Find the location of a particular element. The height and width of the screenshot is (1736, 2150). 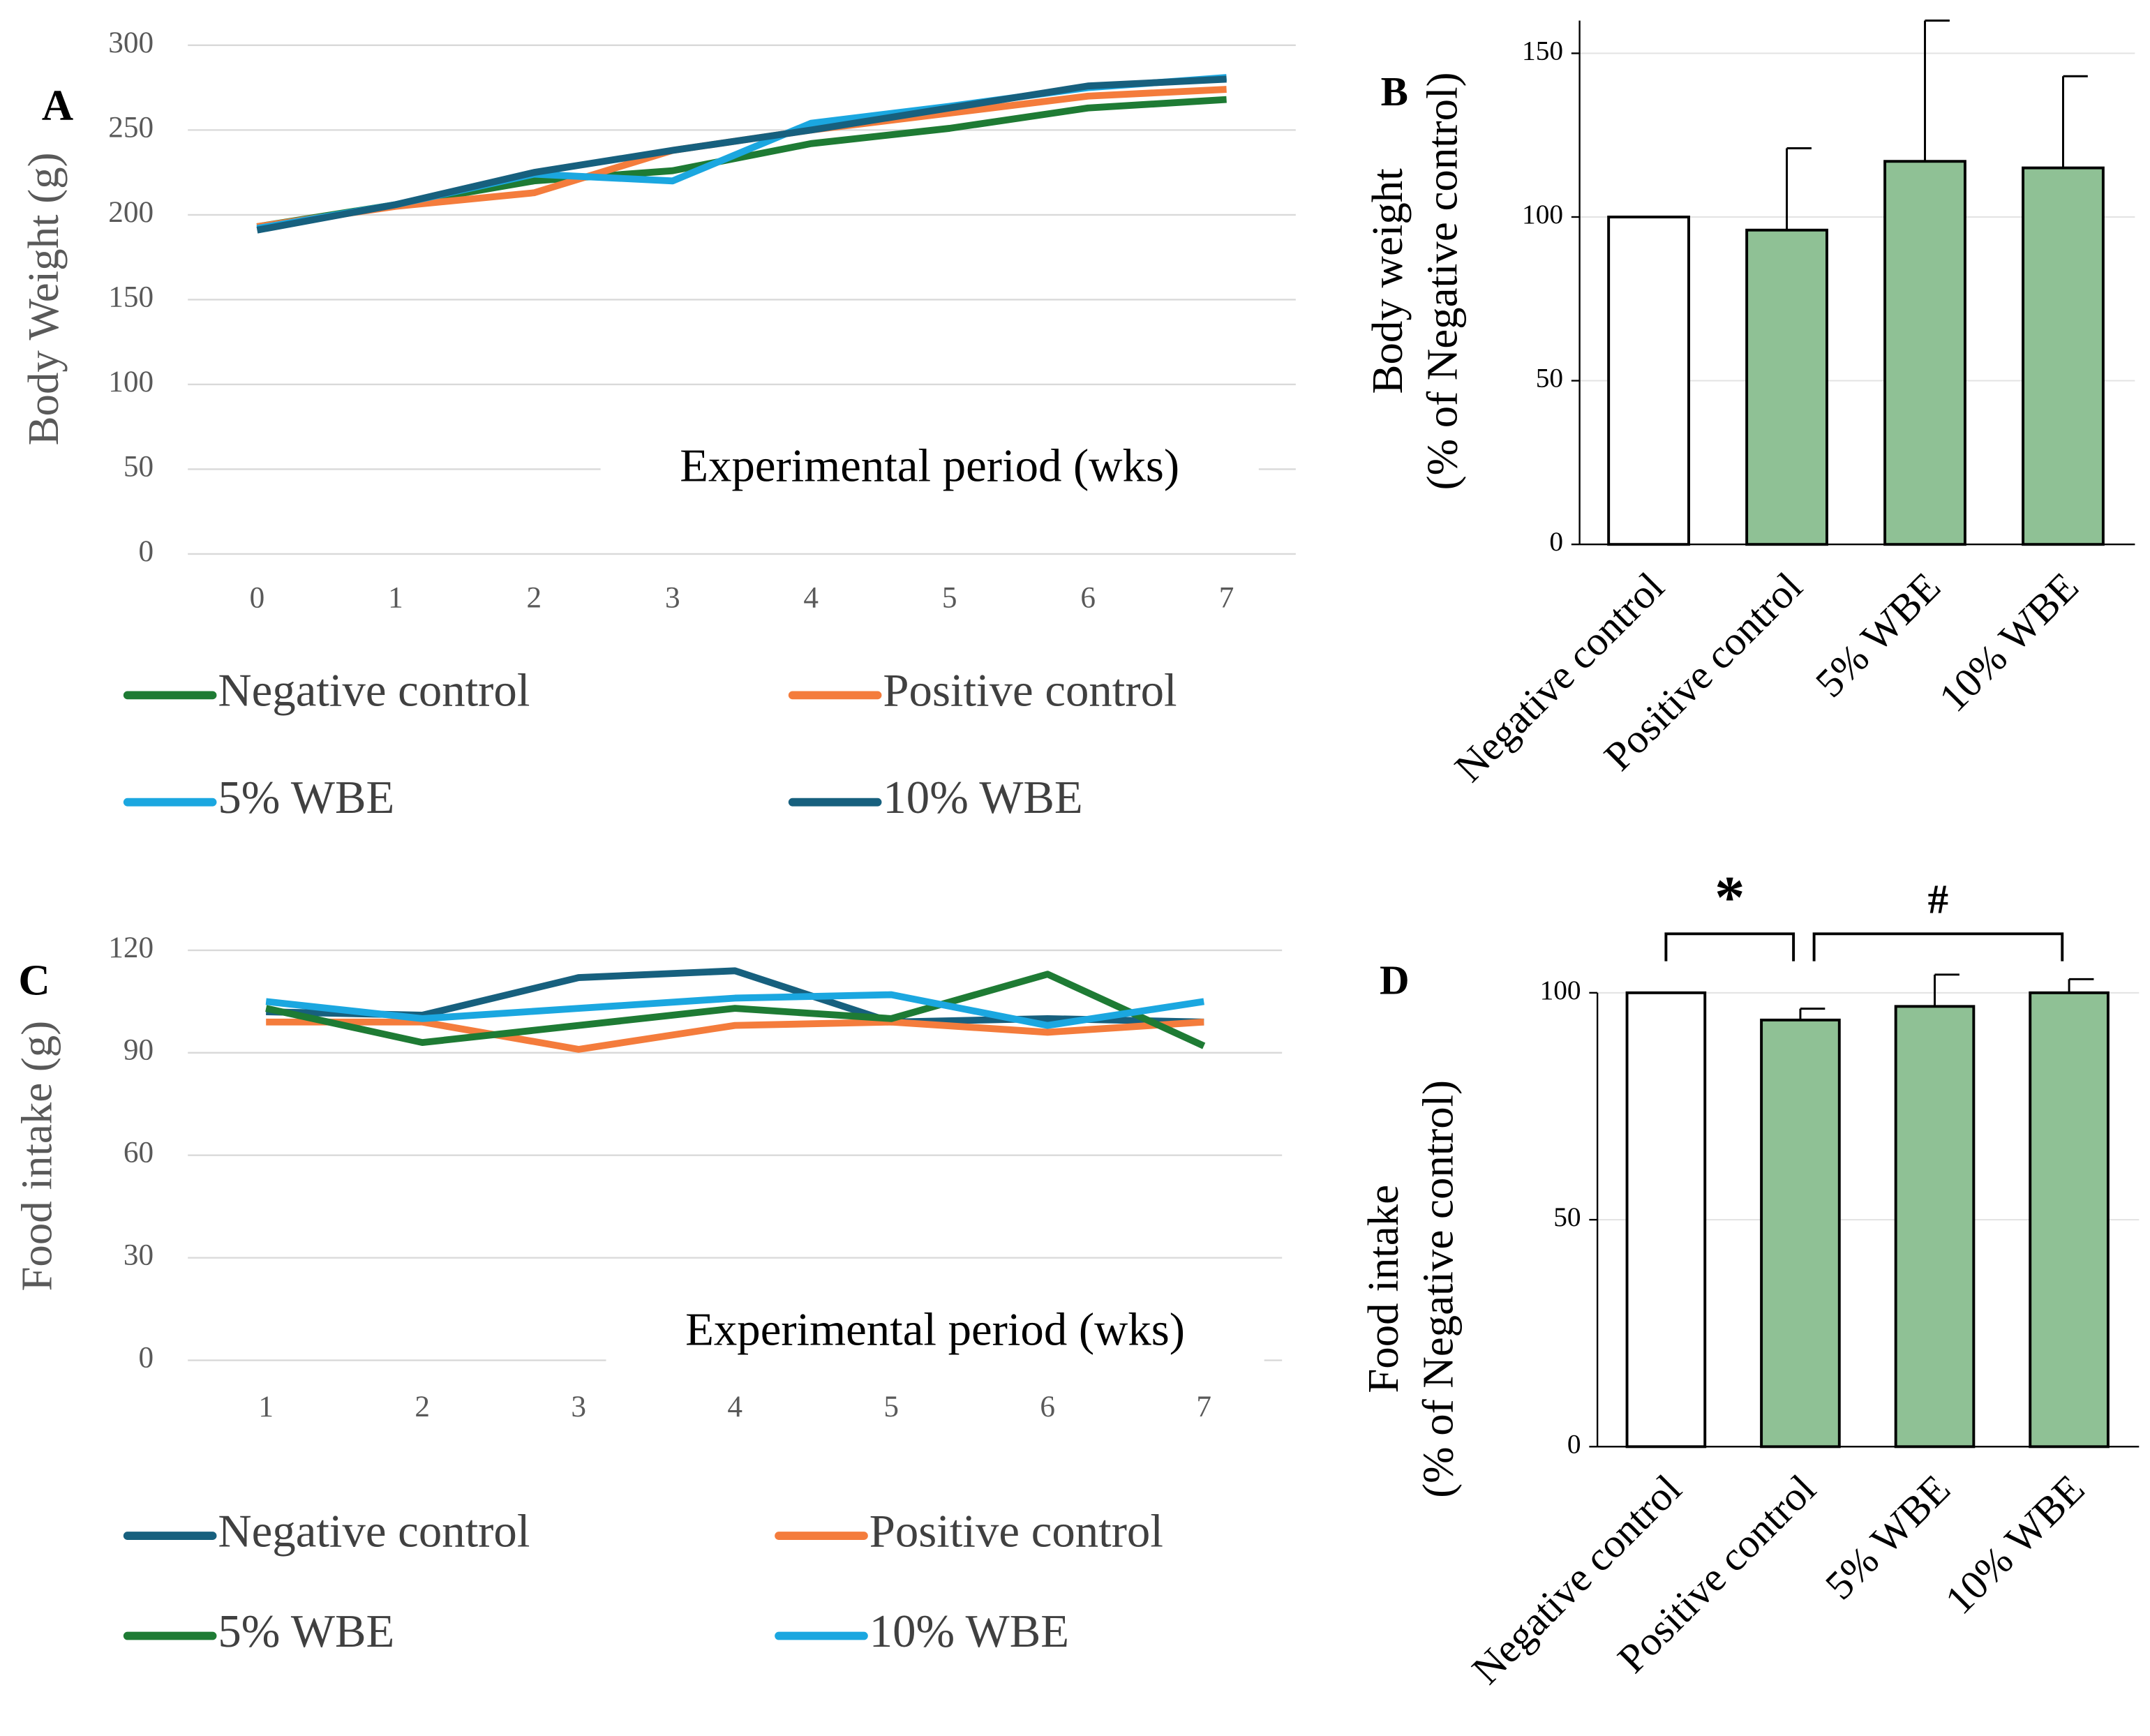

y-tick-label: 300 is located at coordinates (131, 42).